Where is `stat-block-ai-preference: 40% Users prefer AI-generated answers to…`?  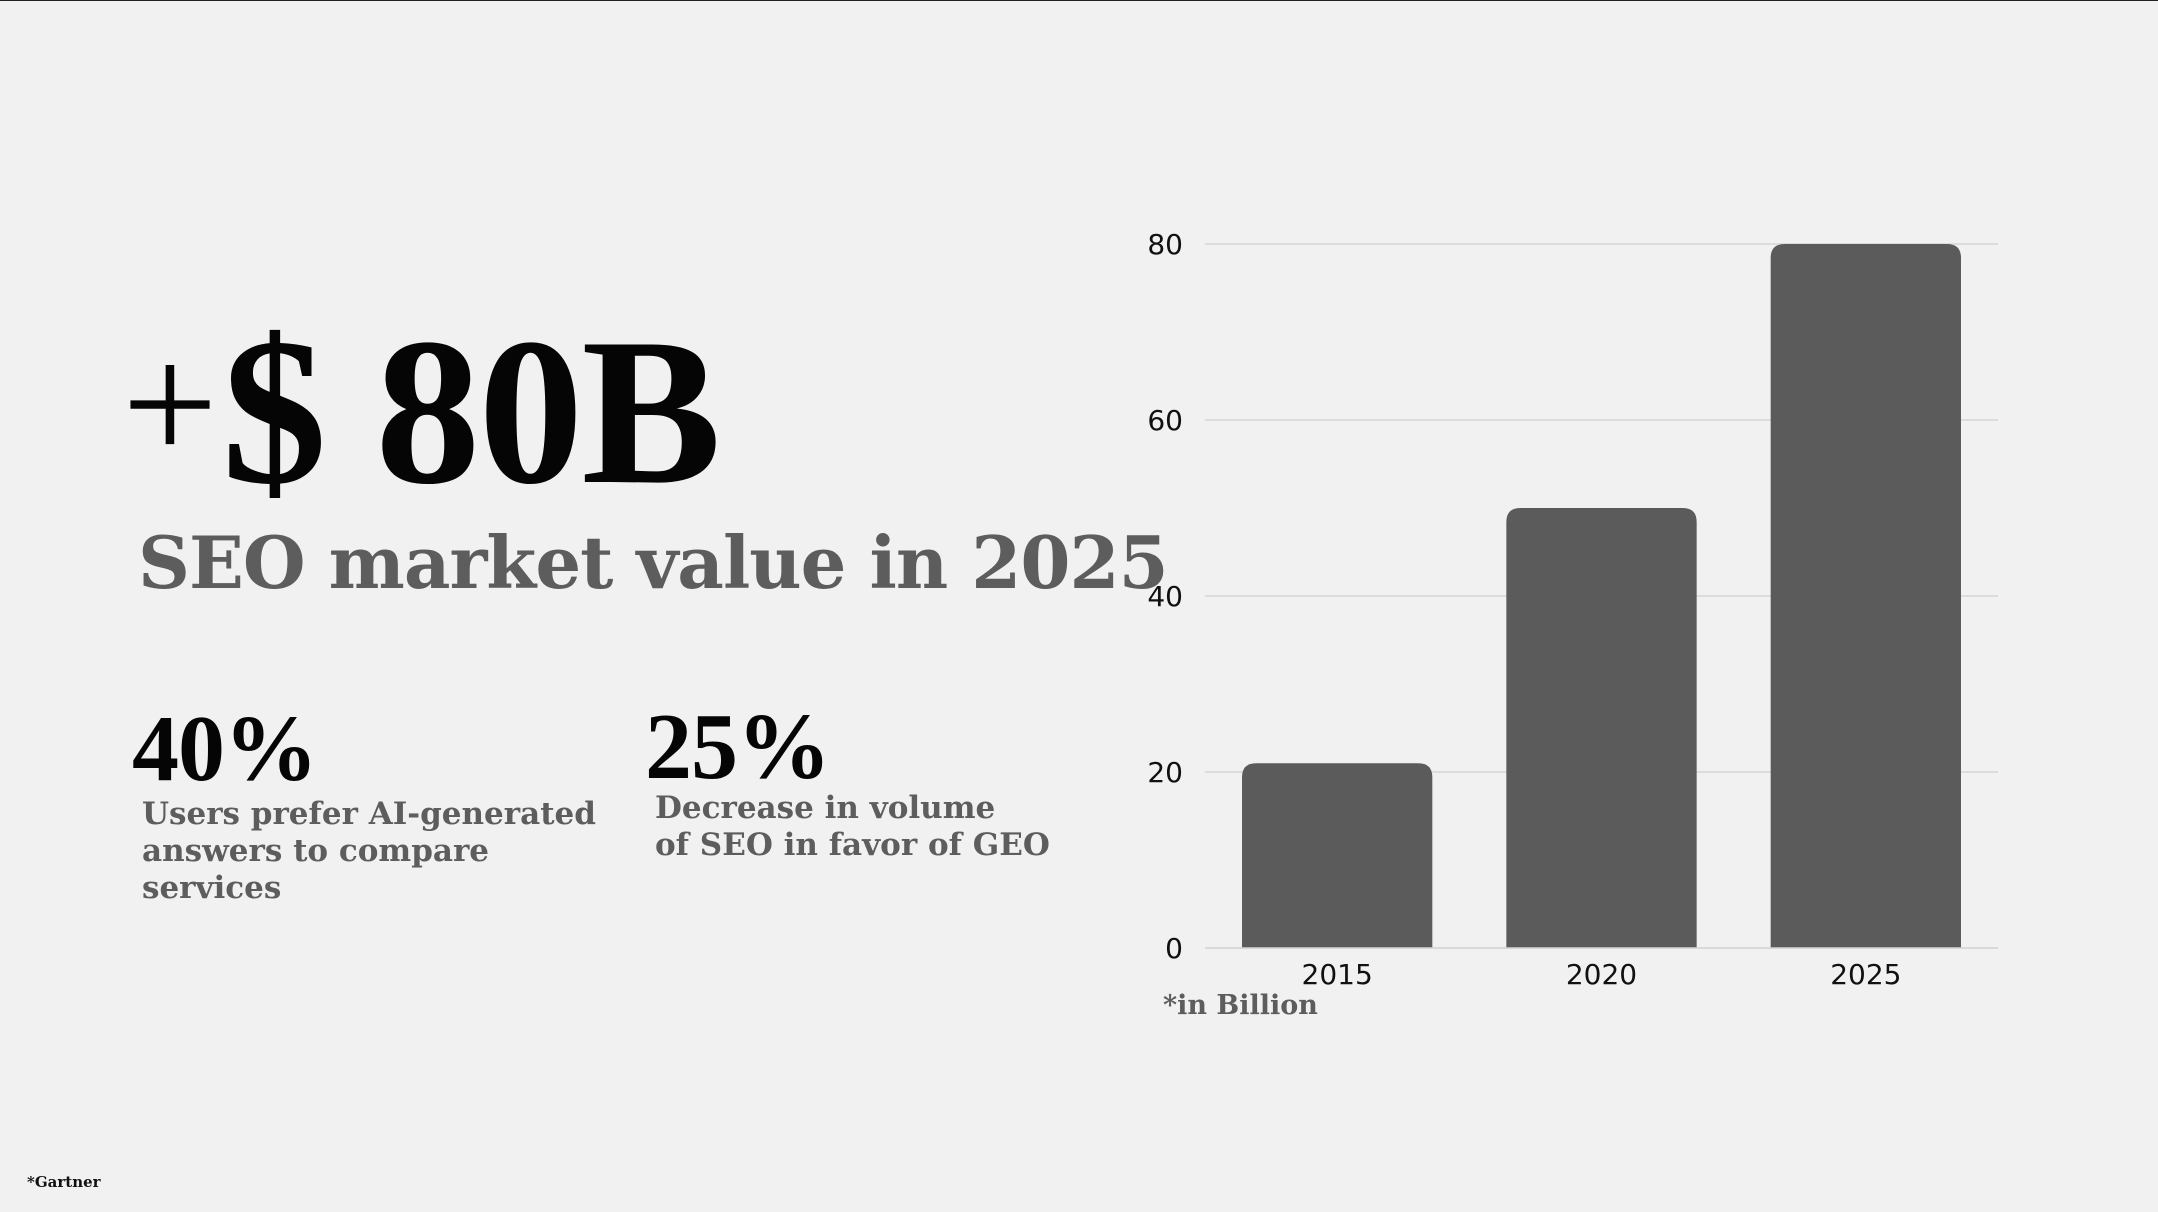
stat-block-ai-preference: 40% Users prefer AI-generated answers to… is located at coordinates (397, 804).